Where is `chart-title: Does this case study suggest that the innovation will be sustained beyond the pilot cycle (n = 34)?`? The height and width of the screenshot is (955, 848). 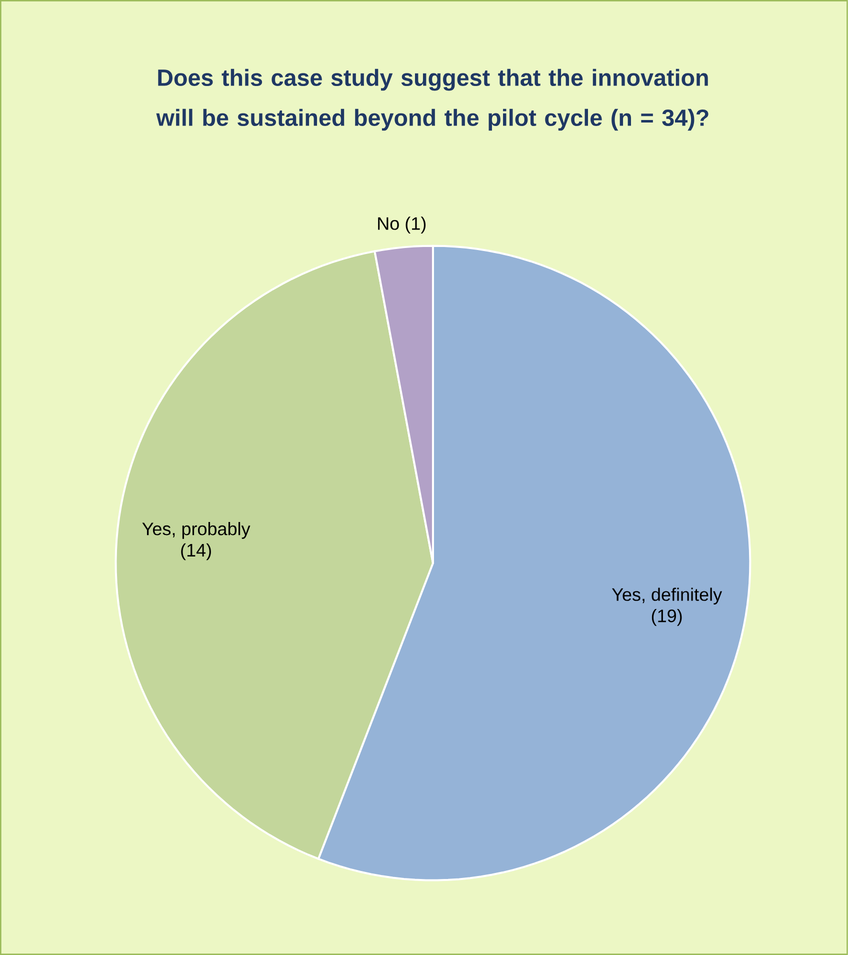
chart-title: Does this case study suggest that the innovation will be sustained beyond the pilot cycle (n = 34)? is located at coordinates (432, 99).